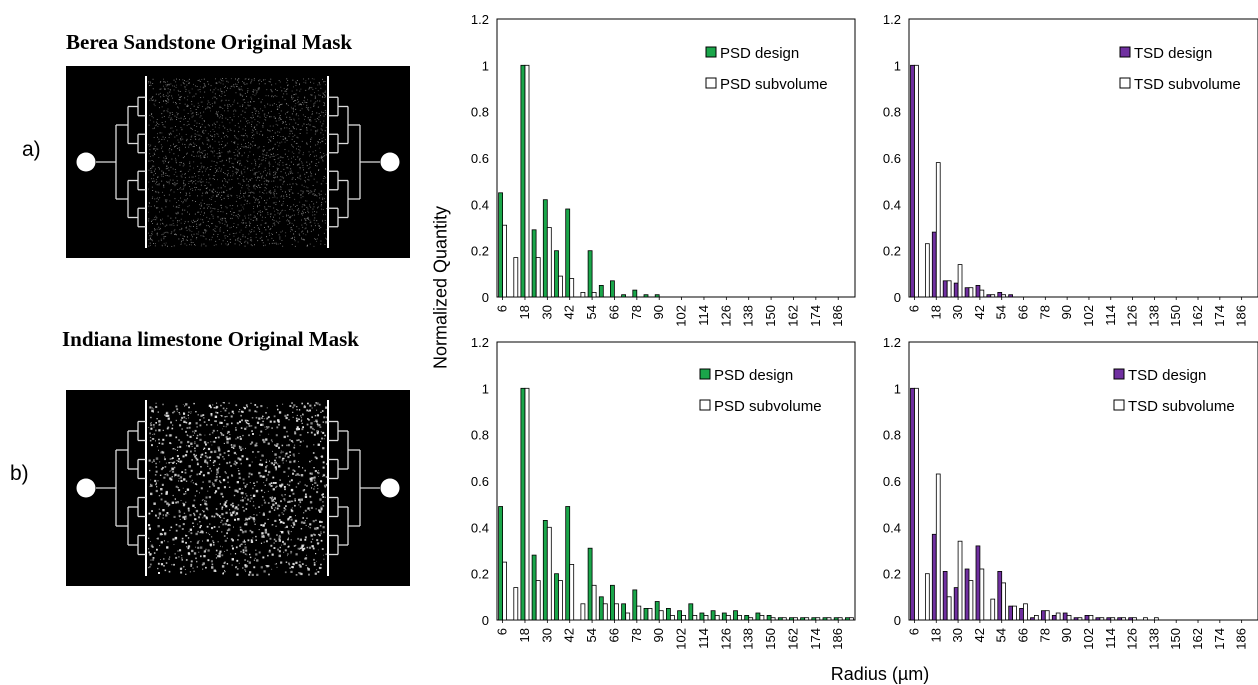 The width and height of the screenshot is (1258, 685). I want to click on legend-label: PSD design, so click(759, 53).